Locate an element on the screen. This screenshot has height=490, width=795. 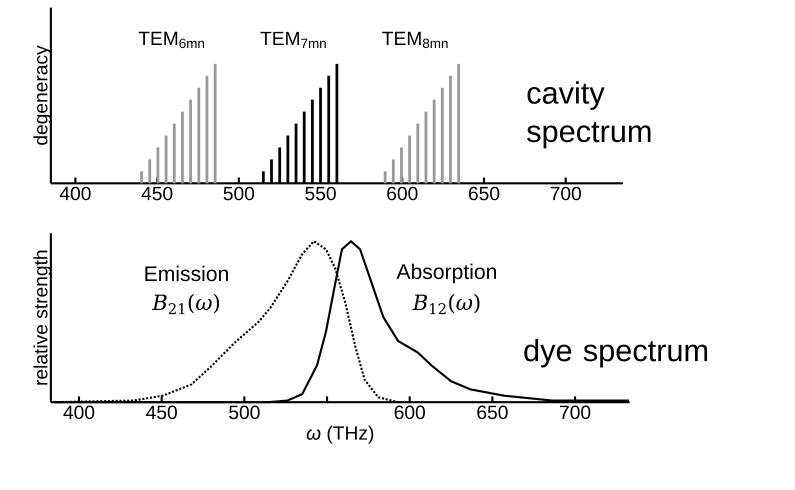
x-axis-title: ω (THz) is located at coordinates (340, 435).